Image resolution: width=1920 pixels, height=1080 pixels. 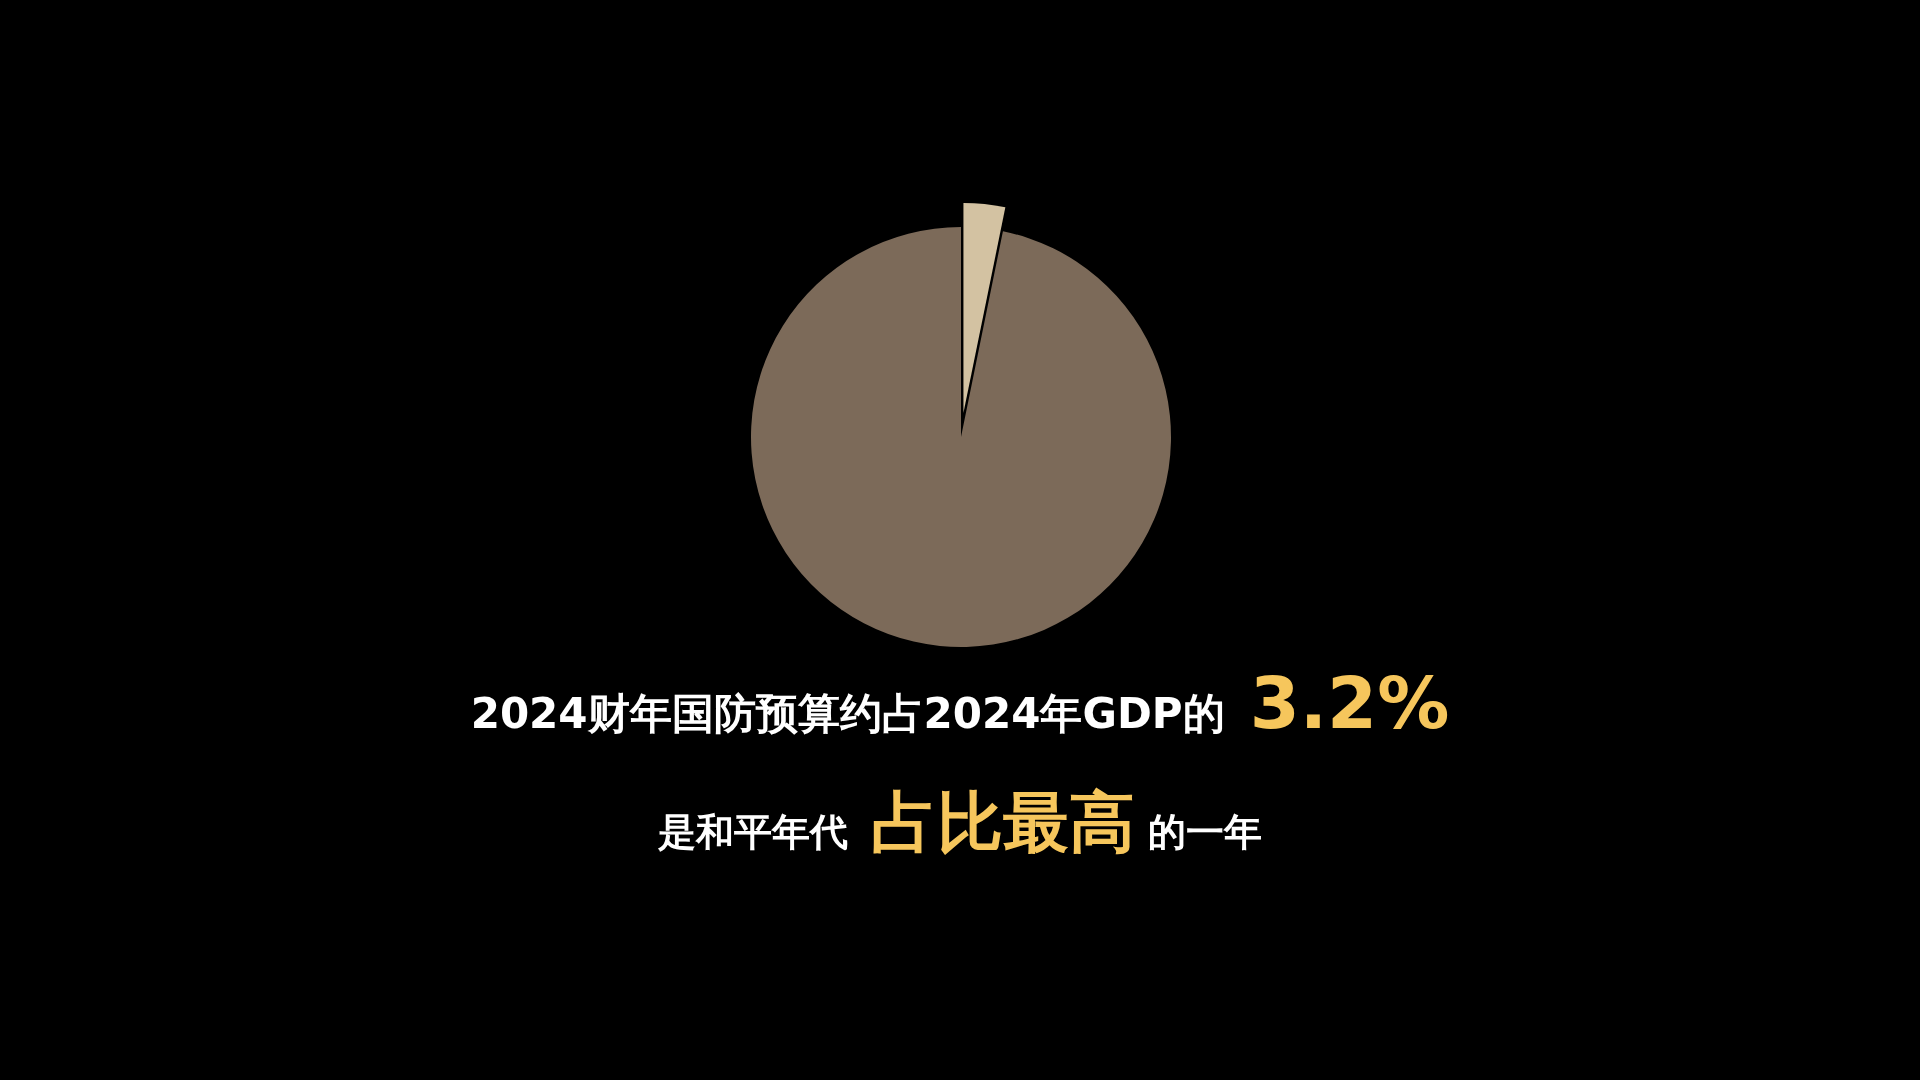 I want to click on title: 2024财年国防预算约占2024年GDP的 3.2%, so click(x=960, y=703).